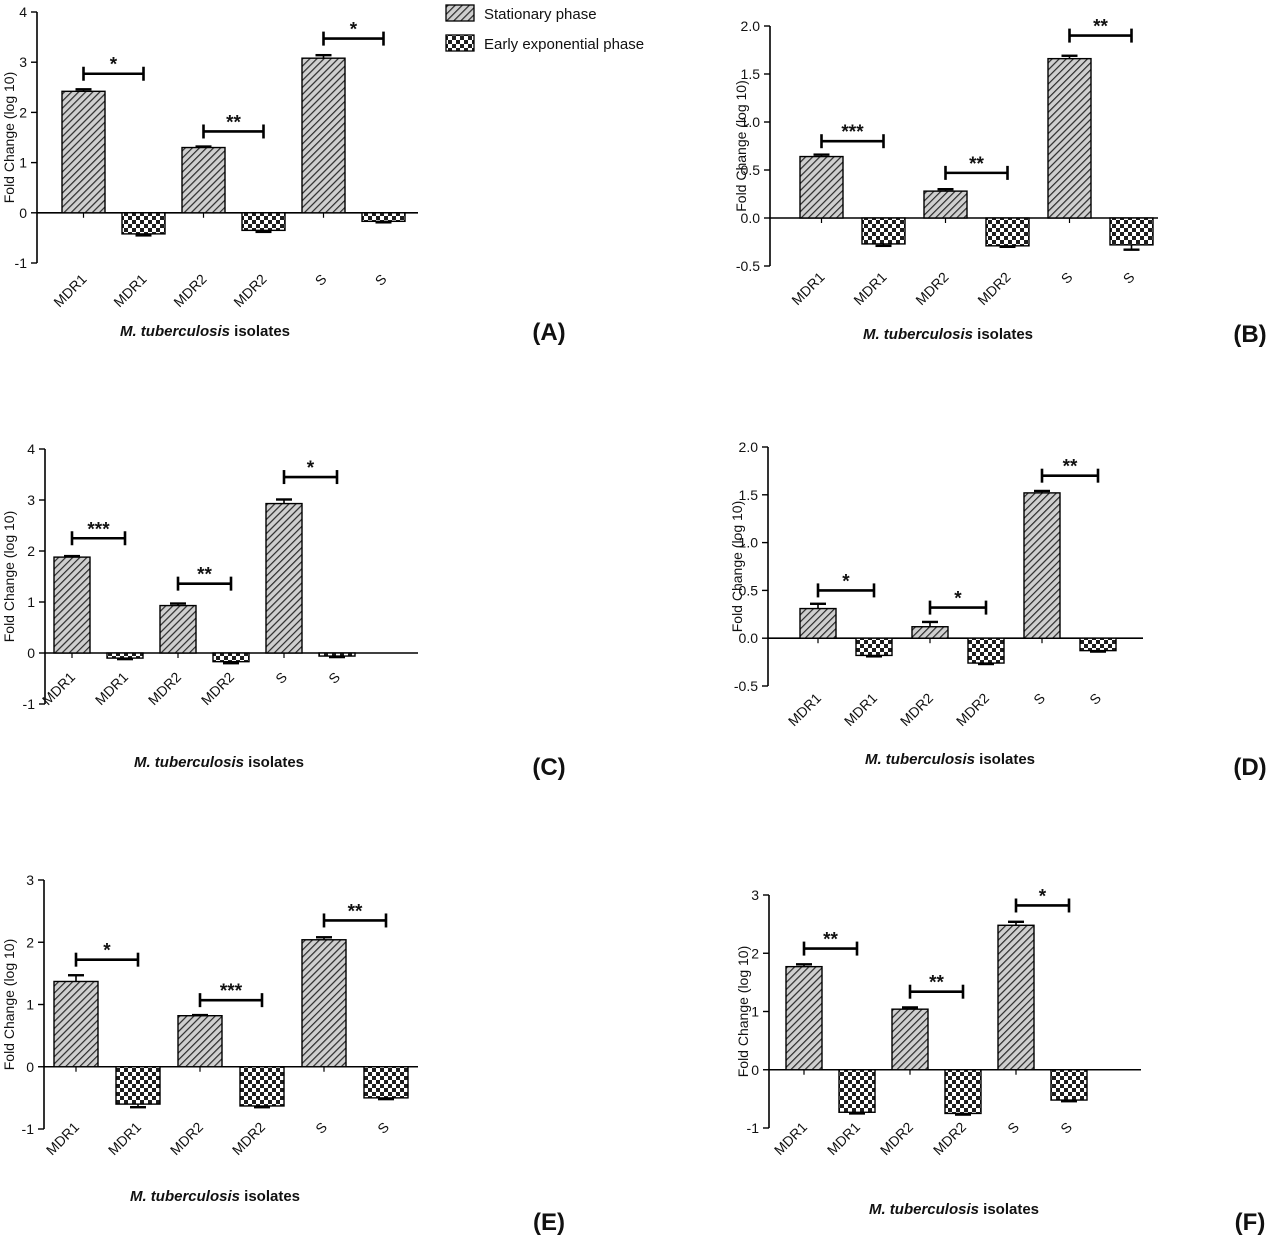 The image size is (1271, 1236). I want to click on y-tick-label: 1.0, so click(751, 122).